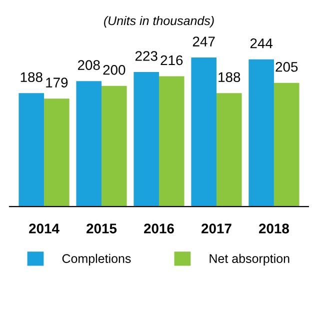 The height and width of the screenshot is (313, 318). Describe the element at coordinates (217, 229) in the screenshot. I see `x-tick-label: 2017` at that location.